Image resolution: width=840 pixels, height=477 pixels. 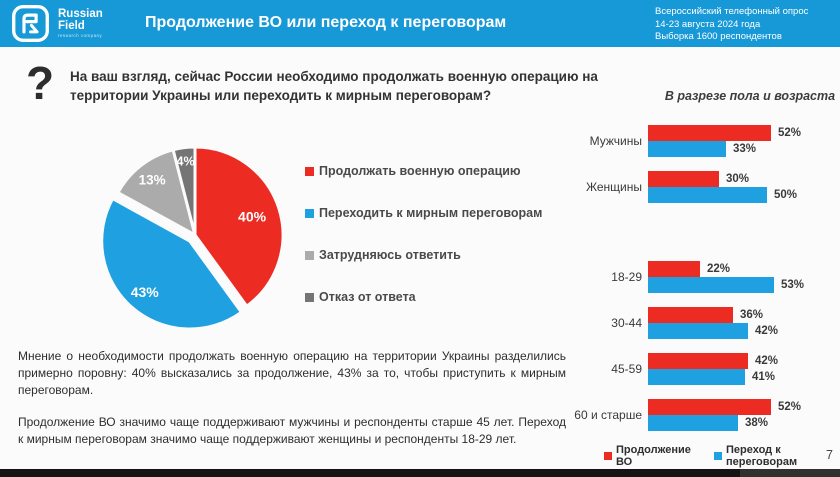 What do you see at coordinates (786, 195) in the screenshot?
I see `bar-value-label: 50%` at bounding box center [786, 195].